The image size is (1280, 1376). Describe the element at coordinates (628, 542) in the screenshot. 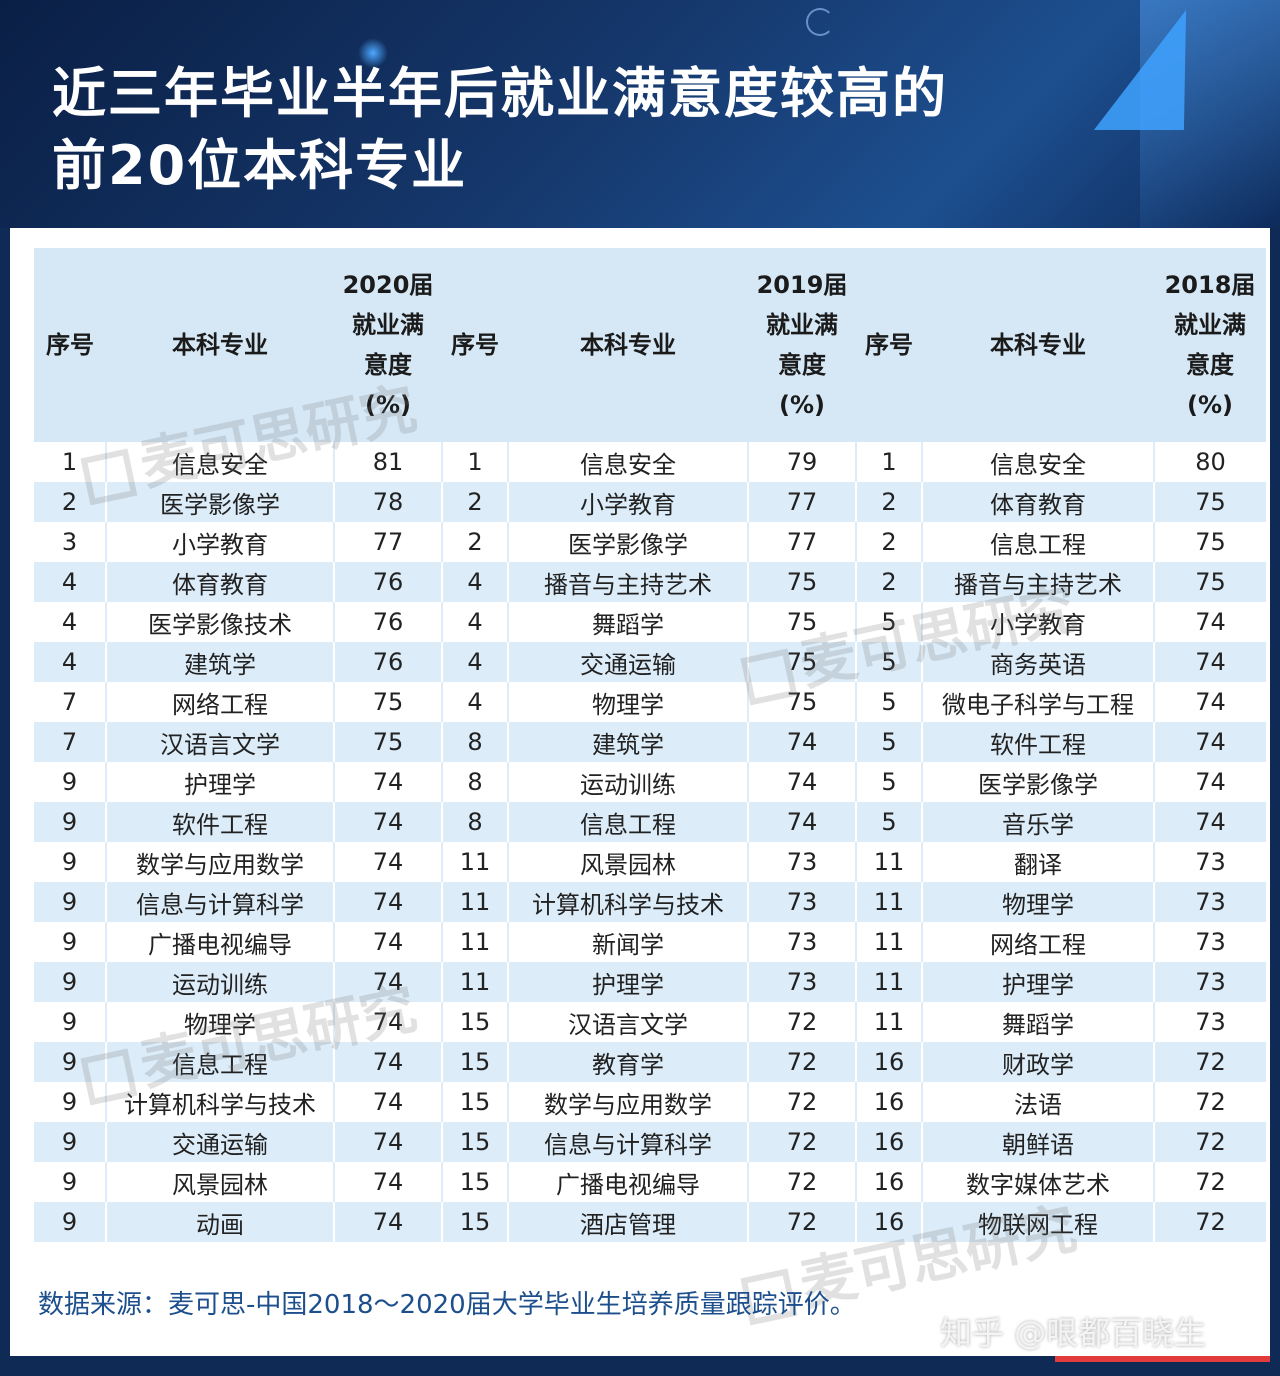

I see `cell-major-2019: 医学影像学` at that location.